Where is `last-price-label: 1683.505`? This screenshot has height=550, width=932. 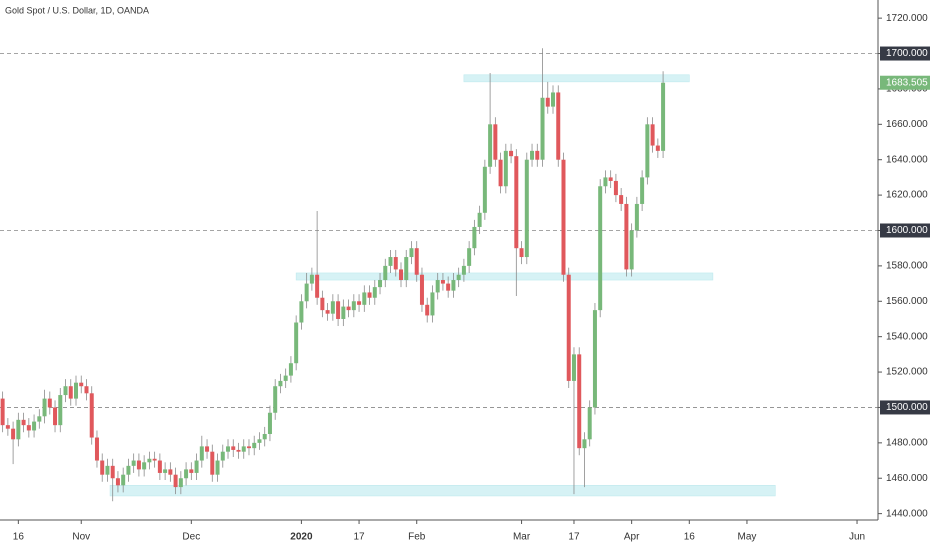
last-price-label: 1683.505 is located at coordinates (907, 82).